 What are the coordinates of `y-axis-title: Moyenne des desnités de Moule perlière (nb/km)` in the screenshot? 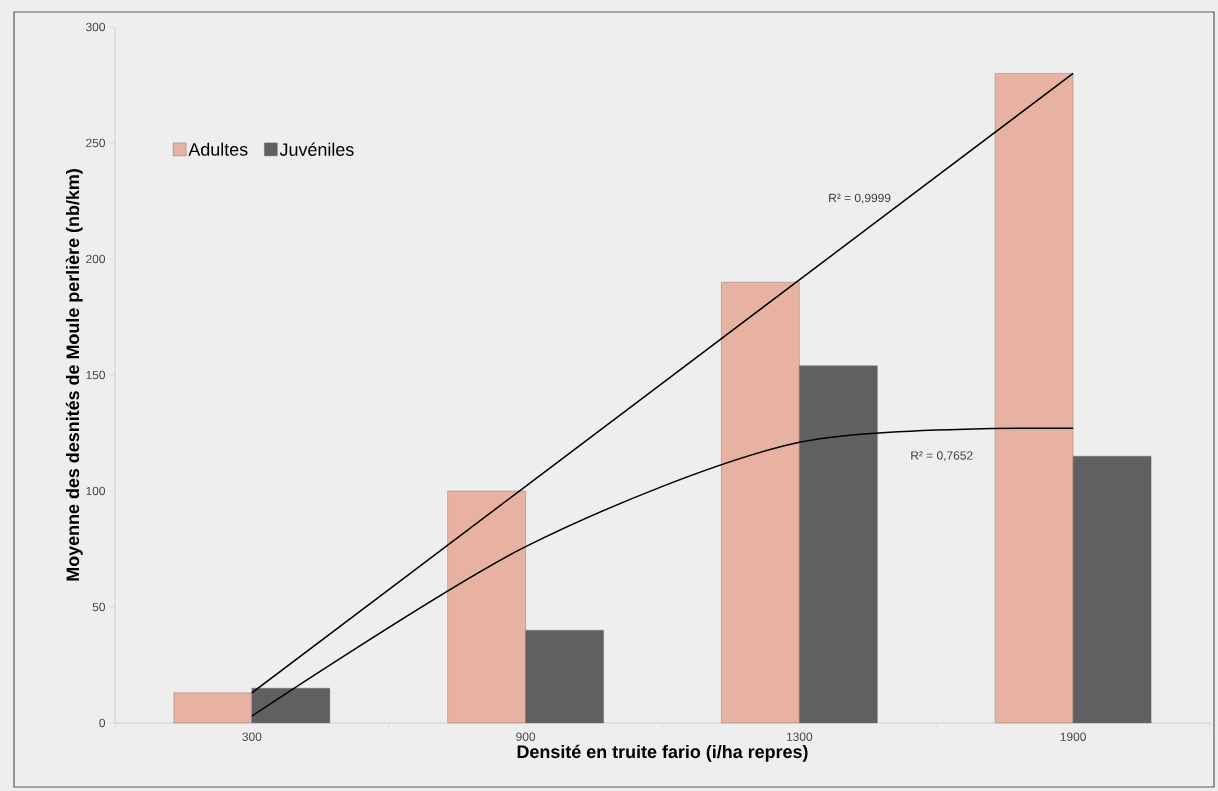 It's located at (74, 375).